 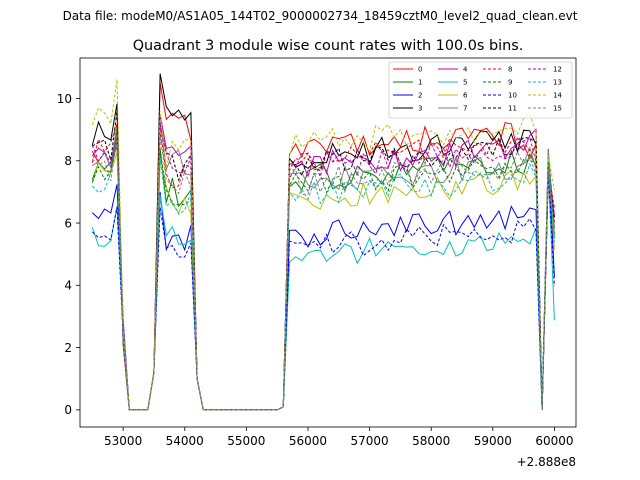 What do you see at coordinates (512, 109) in the screenshot?
I see `legend-label-module-11: 11` at bounding box center [512, 109].